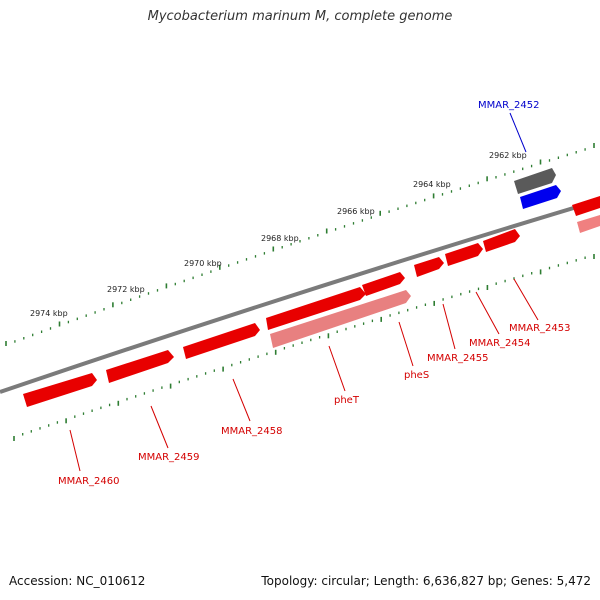 This screenshot has height=600, width=600. Describe the element at coordinates (221, 341) in the screenshot. I see `gene-mmar-2458-arrow` at that location.